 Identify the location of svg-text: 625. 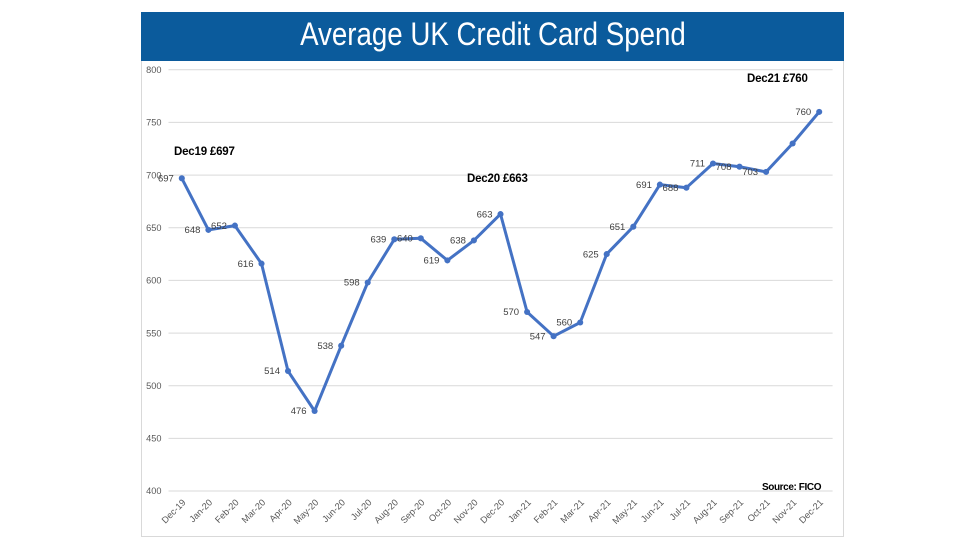
(591, 254).